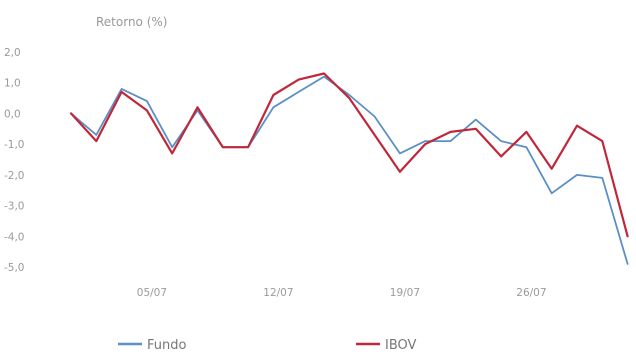 The image size is (636, 357). I want to click on y-tick-label: -4,0, so click(14, 237).